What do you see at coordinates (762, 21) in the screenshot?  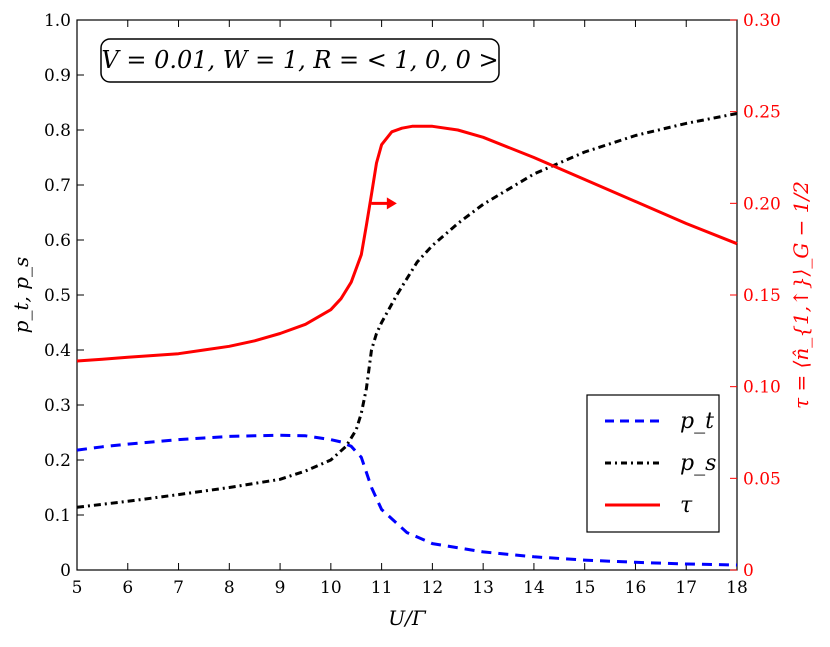 I see `y-right-tick-label: 0.30` at bounding box center [762, 21].